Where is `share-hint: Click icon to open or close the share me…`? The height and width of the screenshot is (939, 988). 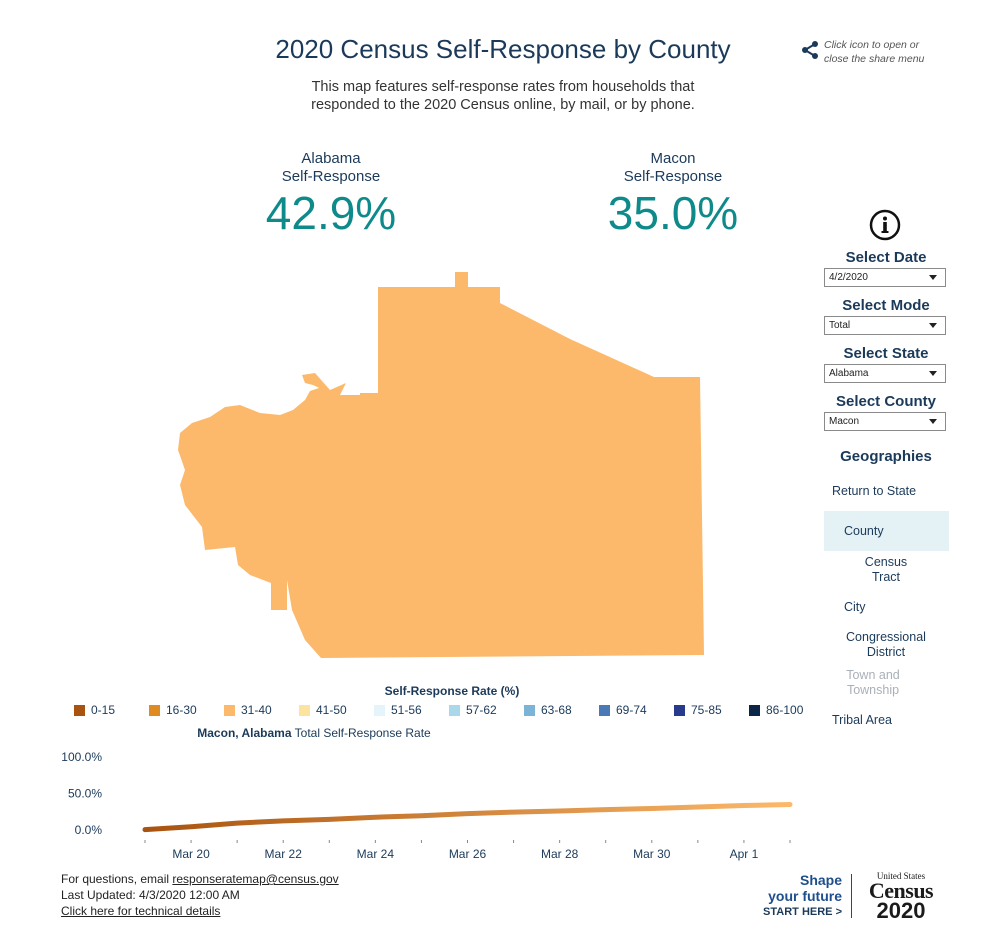
share-hint: Click icon to open or close the share me… is located at coordinates (874, 52).